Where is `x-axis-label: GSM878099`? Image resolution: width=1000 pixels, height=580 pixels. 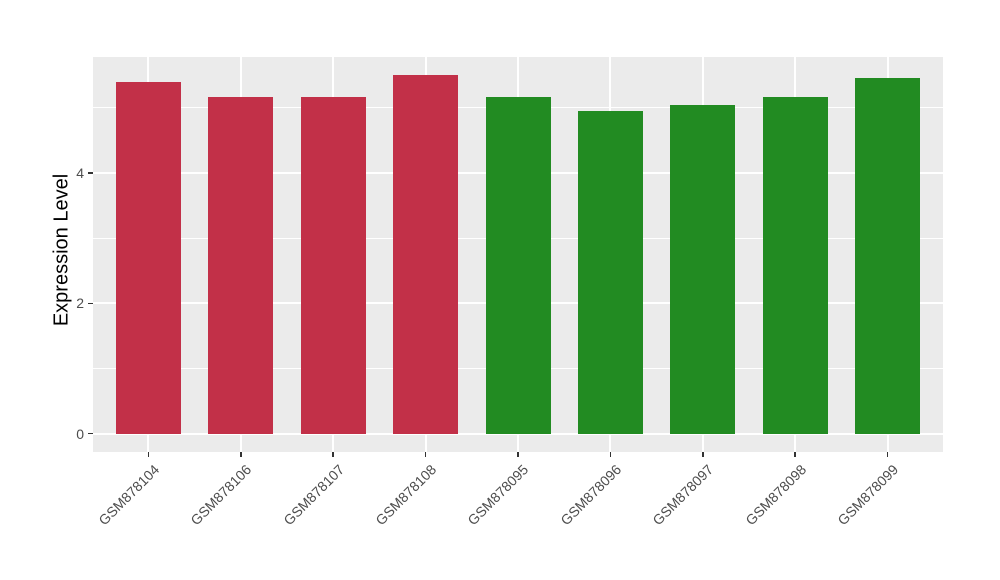 x-axis-label: GSM878099 is located at coordinates (868, 495).